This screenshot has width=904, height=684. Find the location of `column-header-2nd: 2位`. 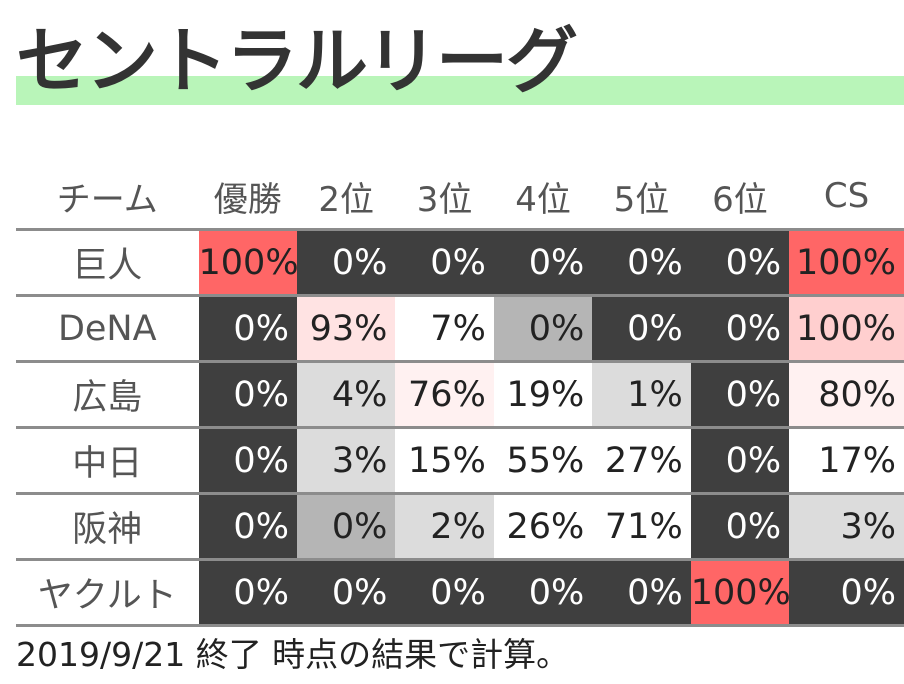

column-header-2nd: 2位 is located at coordinates (346, 197).